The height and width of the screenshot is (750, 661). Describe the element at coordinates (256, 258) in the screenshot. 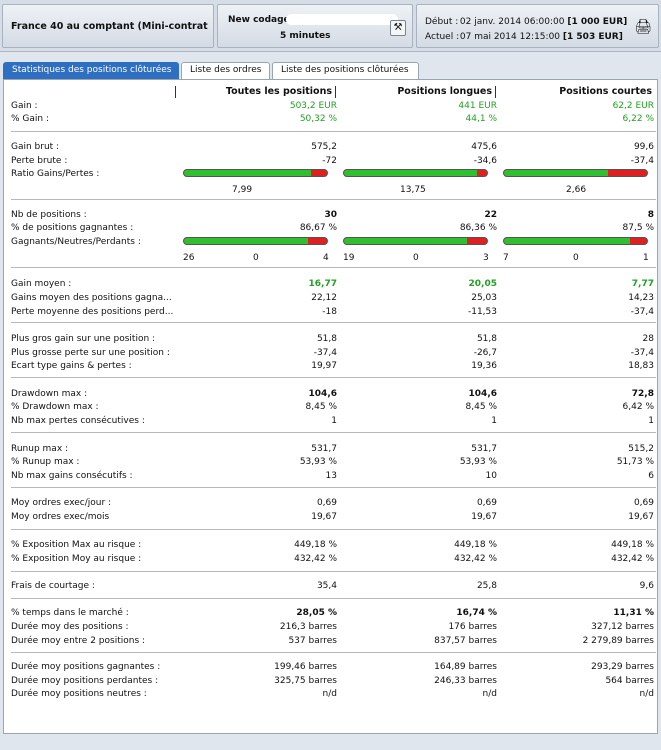

I see `gnp-count: 0` at that location.